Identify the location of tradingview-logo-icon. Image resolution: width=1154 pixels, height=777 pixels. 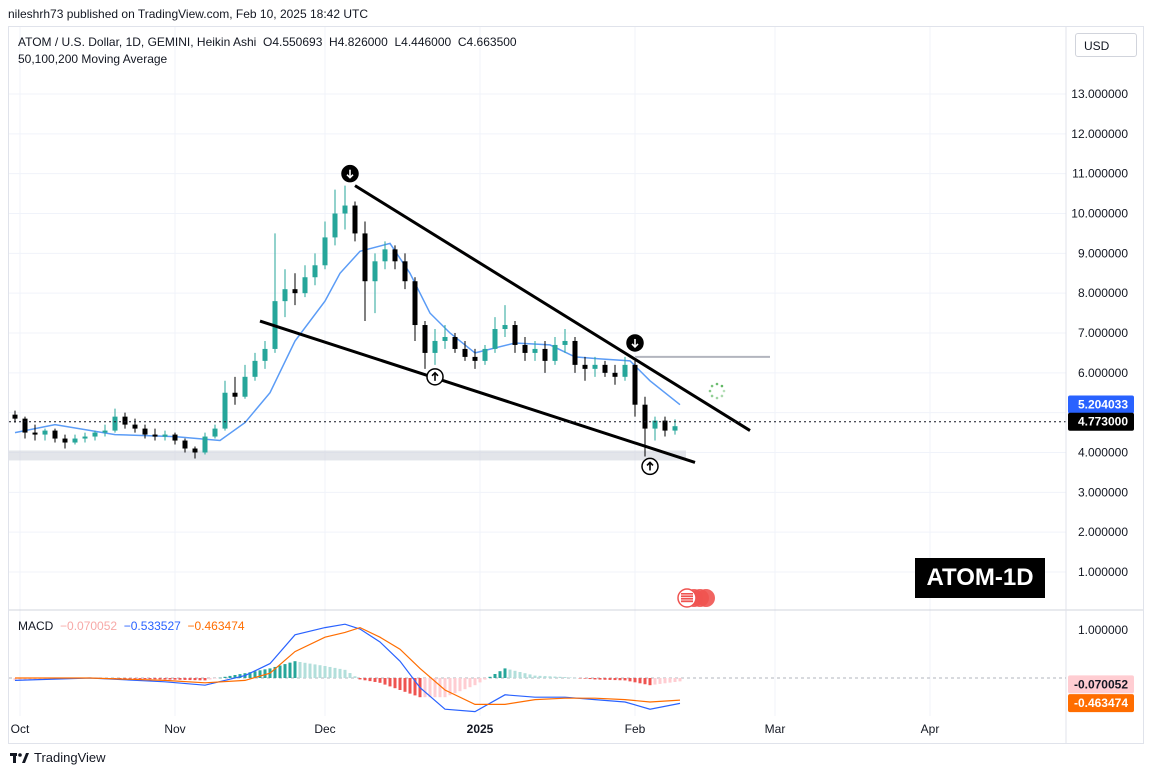
(19, 757).